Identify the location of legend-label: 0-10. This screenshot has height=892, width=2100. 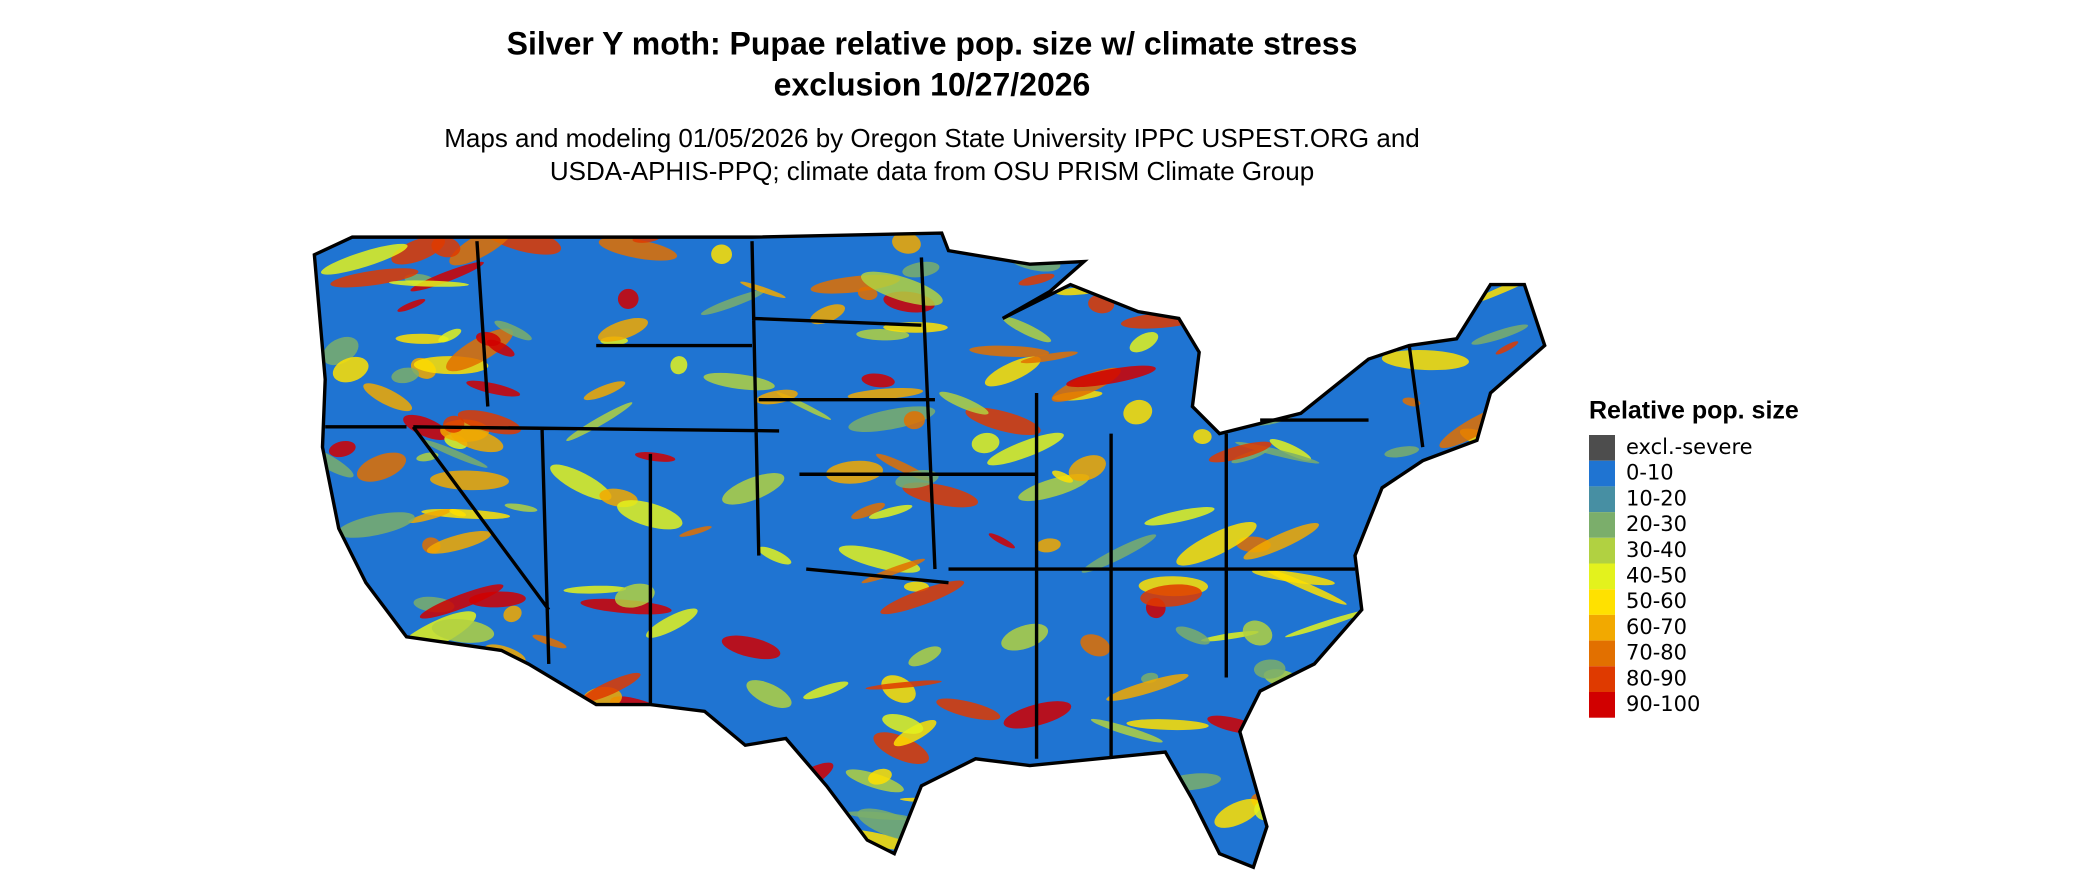
(1650, 473).